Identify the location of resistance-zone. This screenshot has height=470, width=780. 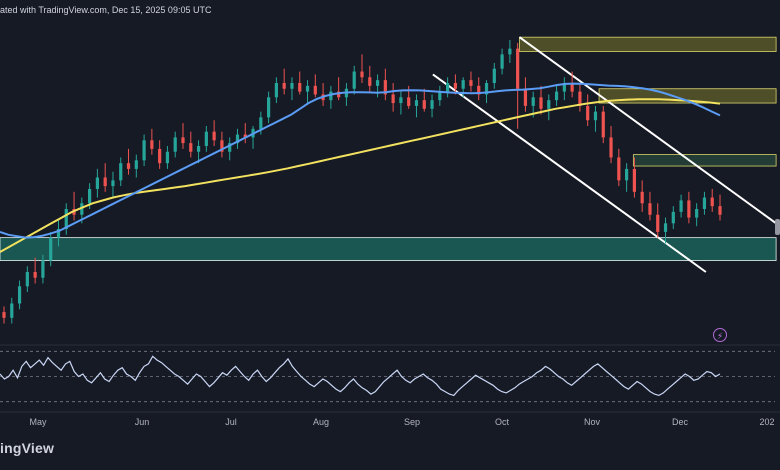
(704, 160).